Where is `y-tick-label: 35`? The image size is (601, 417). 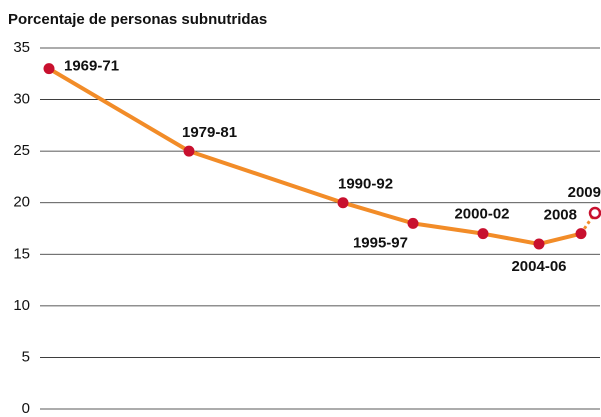
y-tick-label: 35 is located at coordinates (21, 47).